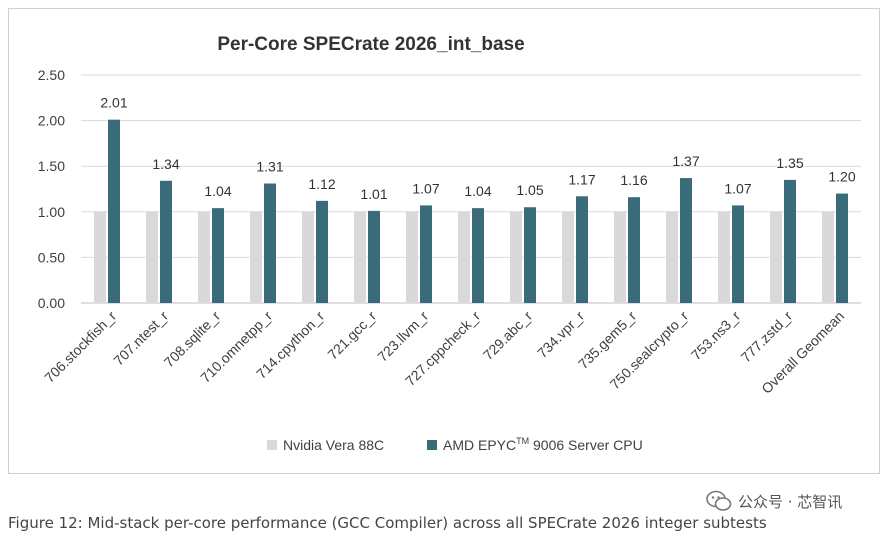  I want to click on watermark: 公众号 · 芯智讯, so click(774, 501).